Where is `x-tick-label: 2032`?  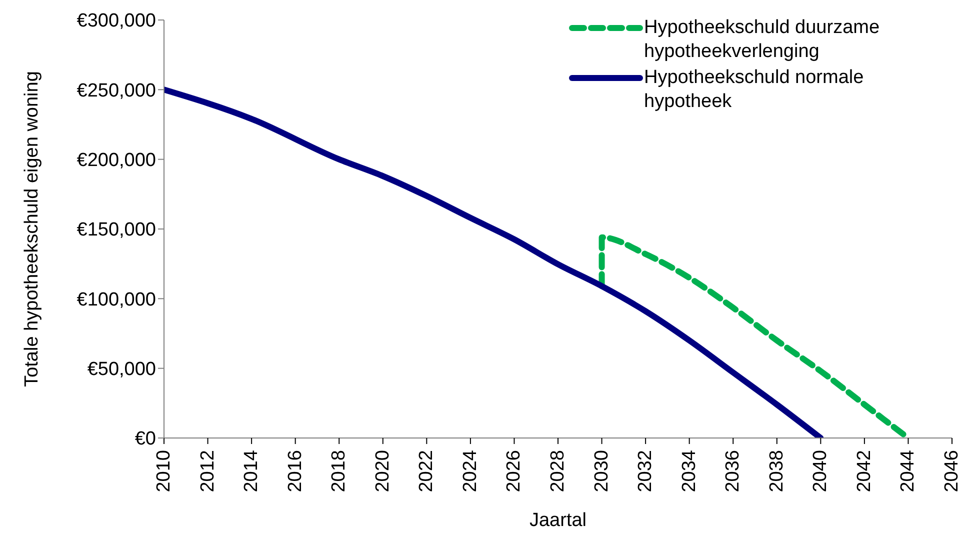 x-tick-label: 2032 is located at coordinates (645, 471).